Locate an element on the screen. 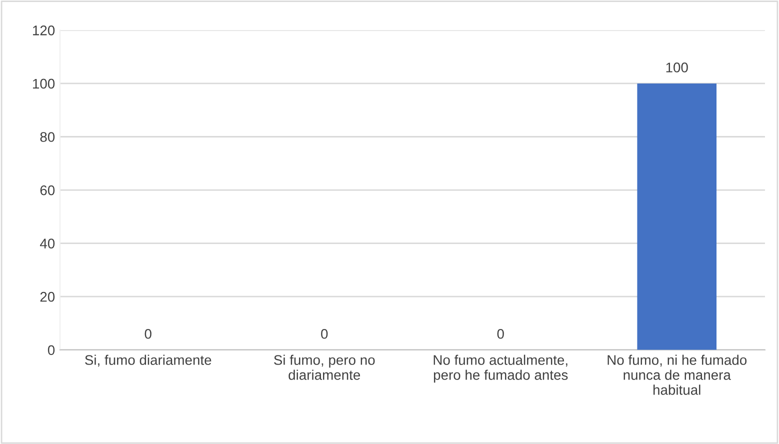 Image resolution: width=779 pixels, height=444 pixels. y-tick-label: 100 is located at coordinates (44, 83).